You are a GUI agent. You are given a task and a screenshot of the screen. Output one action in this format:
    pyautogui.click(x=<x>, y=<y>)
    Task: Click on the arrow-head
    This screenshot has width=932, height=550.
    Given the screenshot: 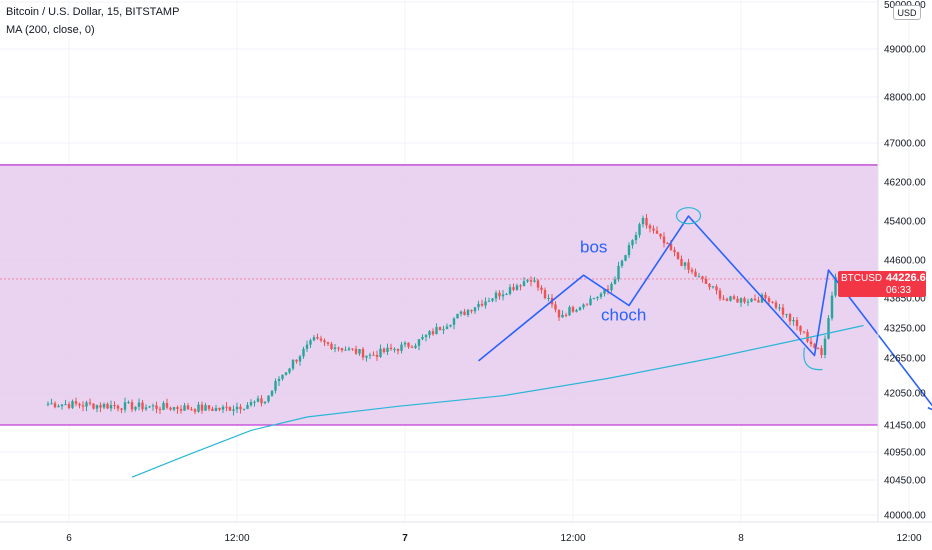 What is the action you would take?
    pyautogui.click(x=929, y=408)
    